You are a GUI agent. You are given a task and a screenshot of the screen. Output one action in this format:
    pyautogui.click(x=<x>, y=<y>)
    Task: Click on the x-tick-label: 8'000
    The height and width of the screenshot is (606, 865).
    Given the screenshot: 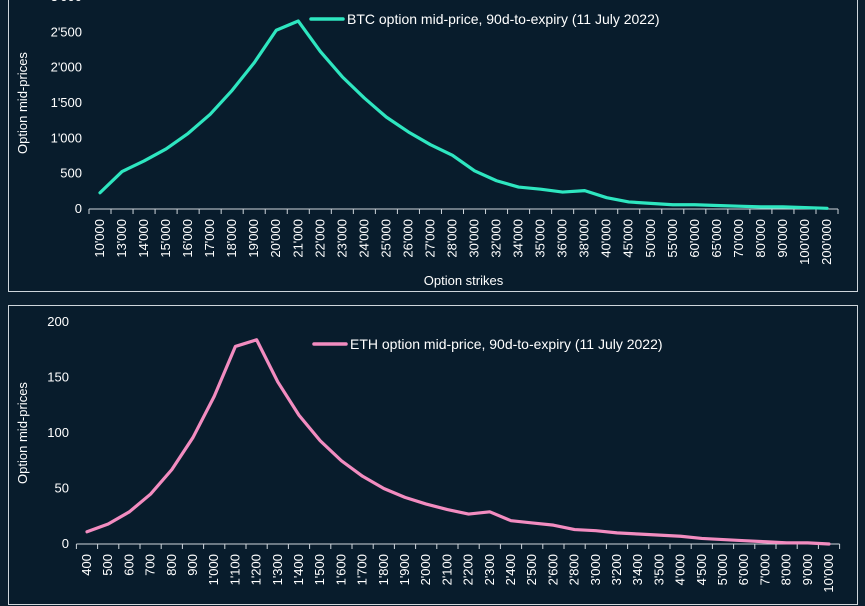 What is the action you would take?
    pyautogui.click(x=786, y=569)
    